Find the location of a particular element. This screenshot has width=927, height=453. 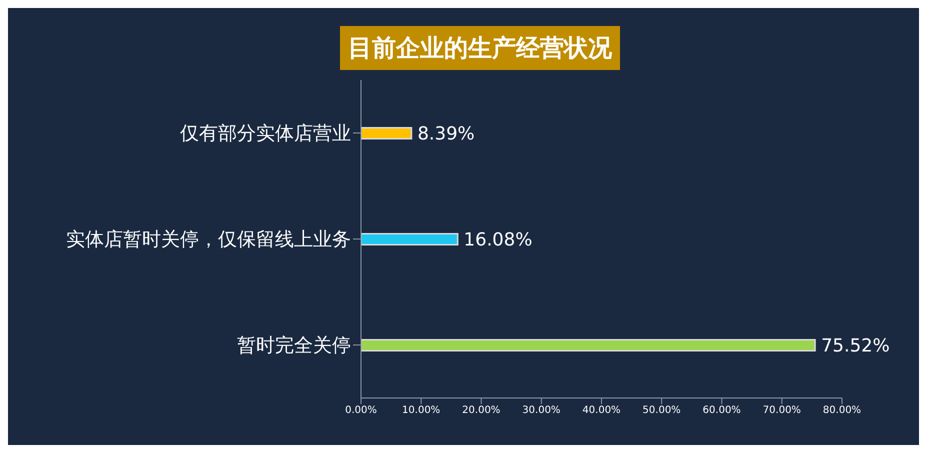

chart-title: 目前企业的生产经营状况 is located at coordinates (480, 48).